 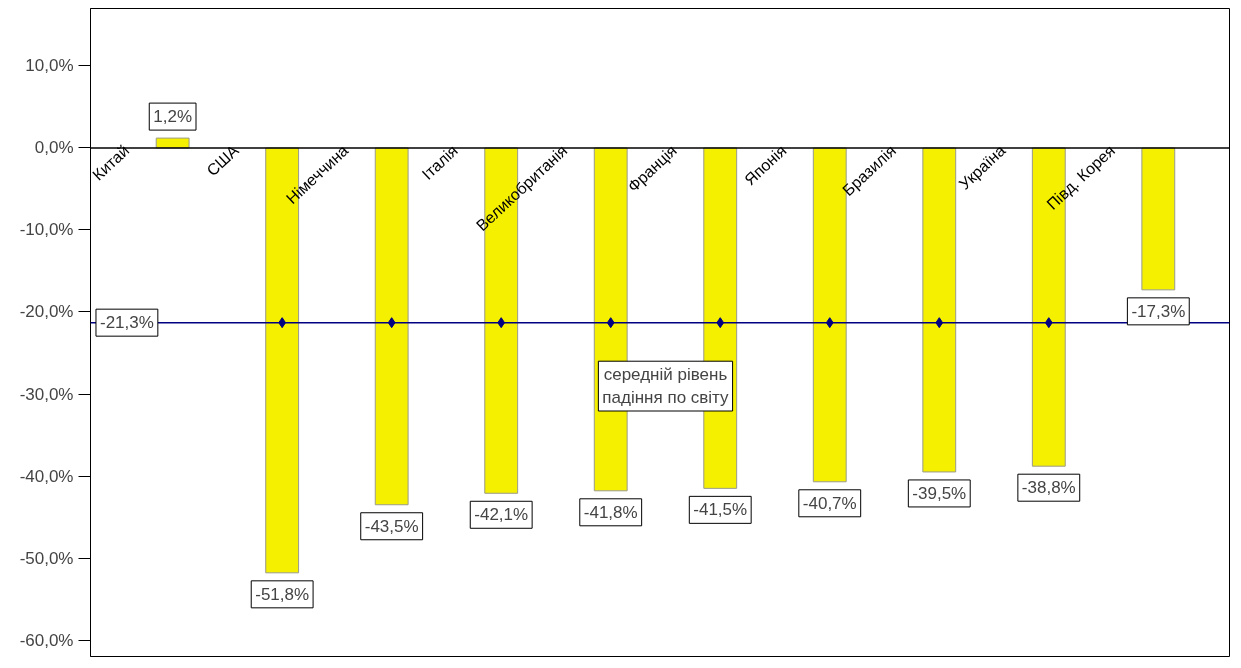 What do you see at coordinates (173, 117) in the screenshot?
I see `data-label: 1,2%` at bounding box center [173, 117].